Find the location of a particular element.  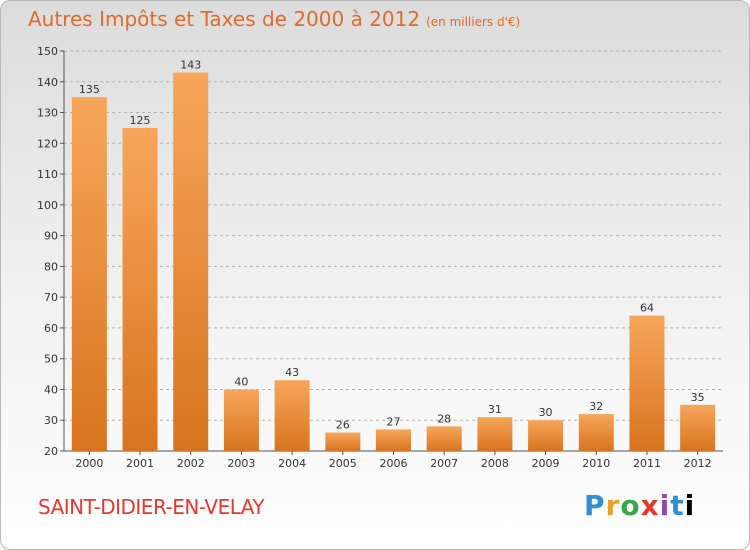

bar-2011 is located at coordinates (647, 383).